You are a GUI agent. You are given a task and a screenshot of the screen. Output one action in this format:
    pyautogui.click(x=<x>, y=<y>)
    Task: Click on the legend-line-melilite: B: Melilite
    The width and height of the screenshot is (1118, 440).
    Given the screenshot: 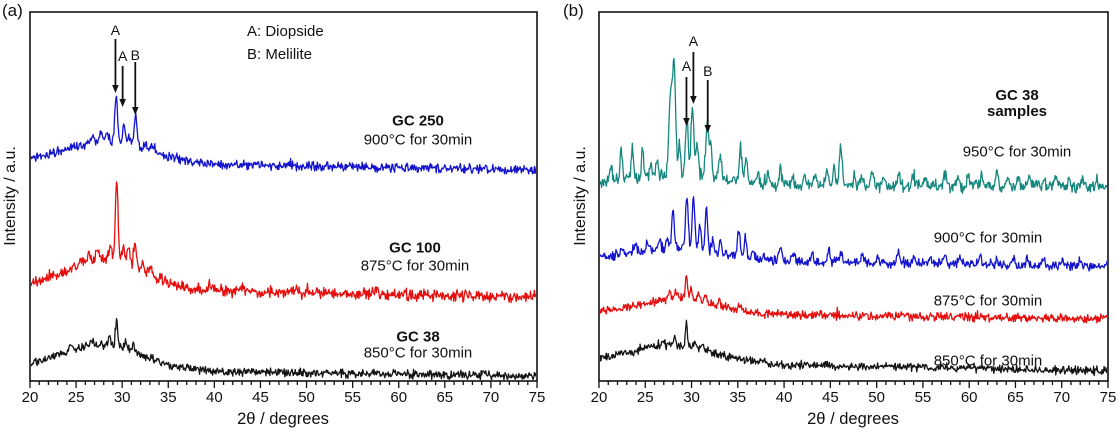 What is the action you would take?
    pyautogui.click(x=280, y=54)
    